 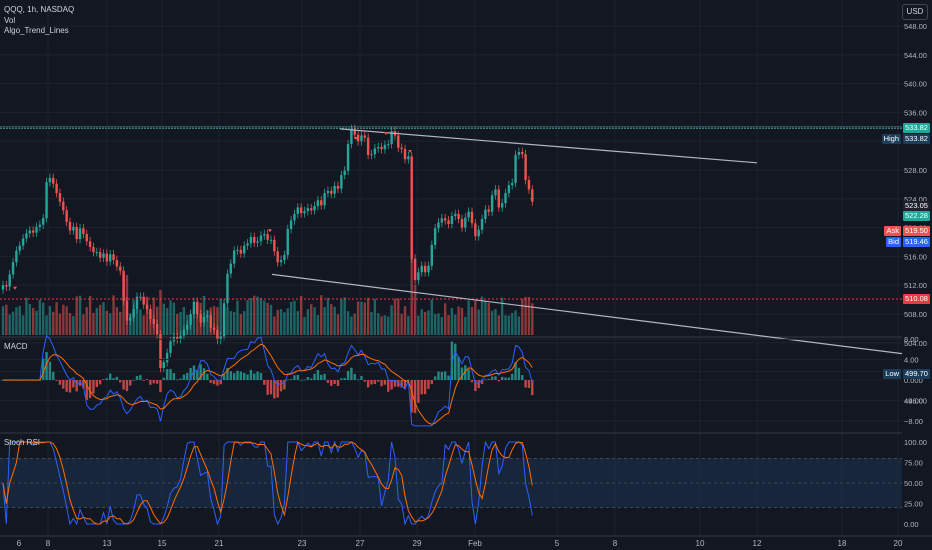 I want to click on stoch-k-line, so click(x=267, y=483).